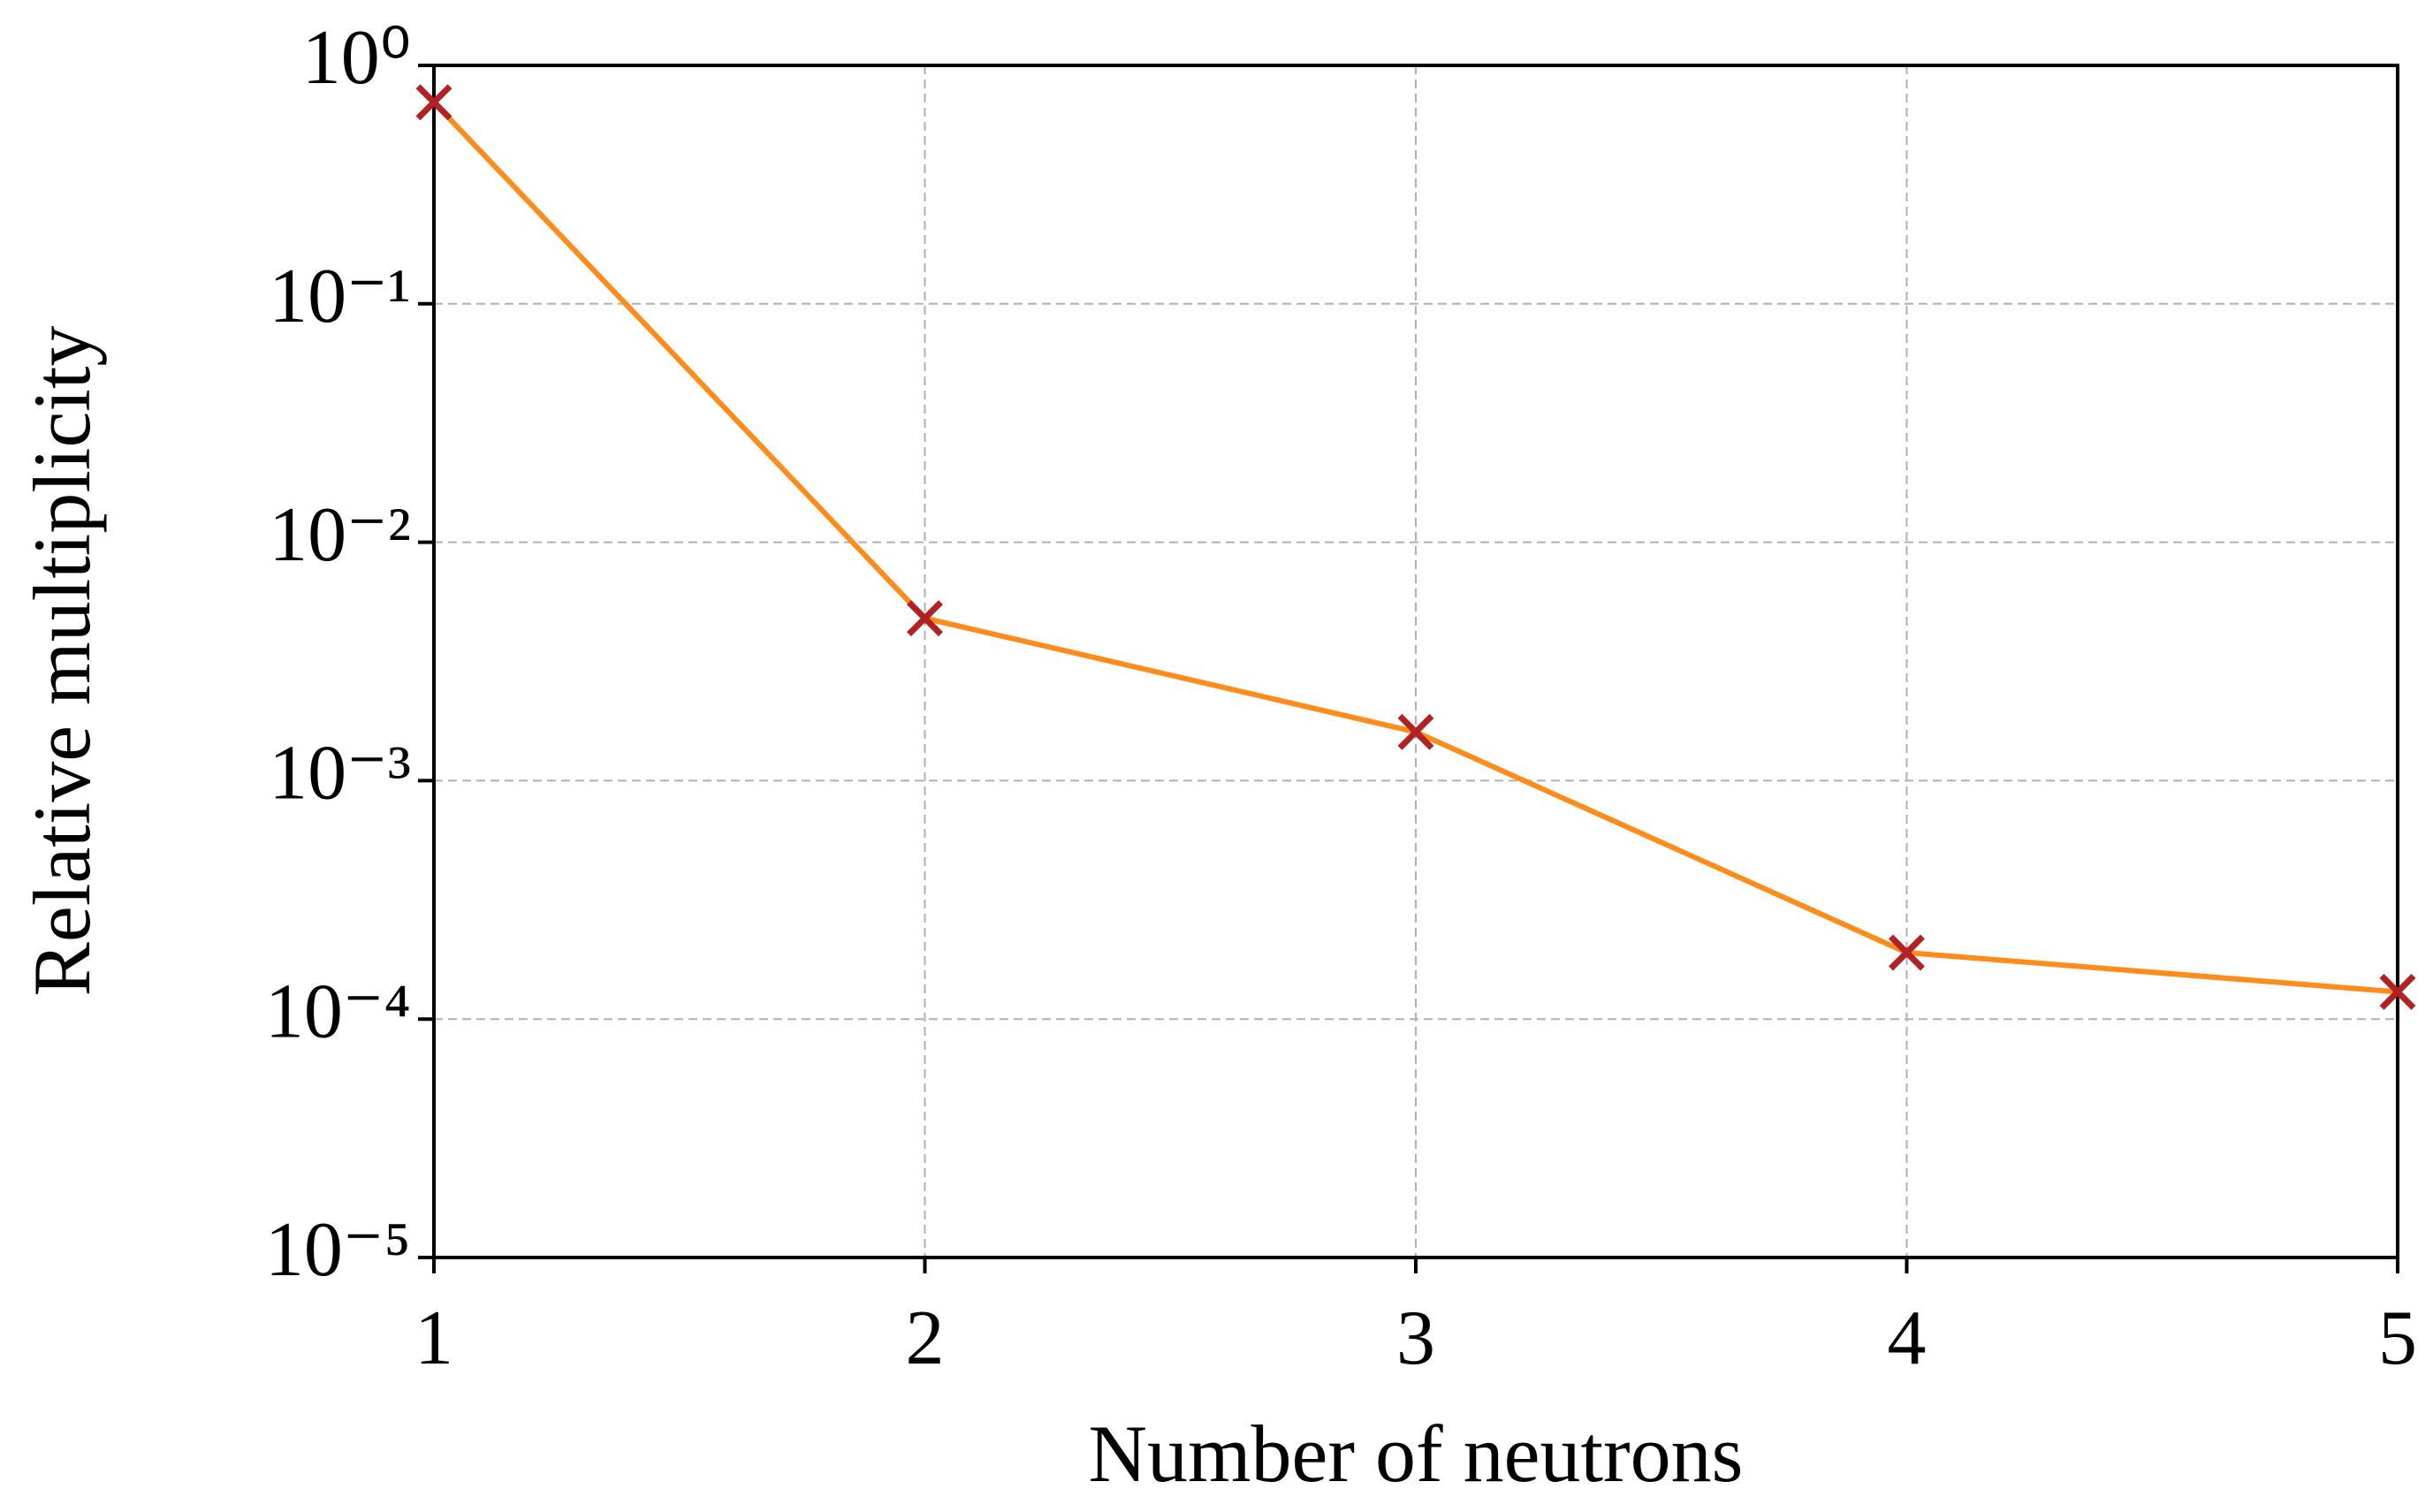 This screenshot has height=1512, width=2433. I want to click on y-tick-label: 10⁻³, so click(340, 774).